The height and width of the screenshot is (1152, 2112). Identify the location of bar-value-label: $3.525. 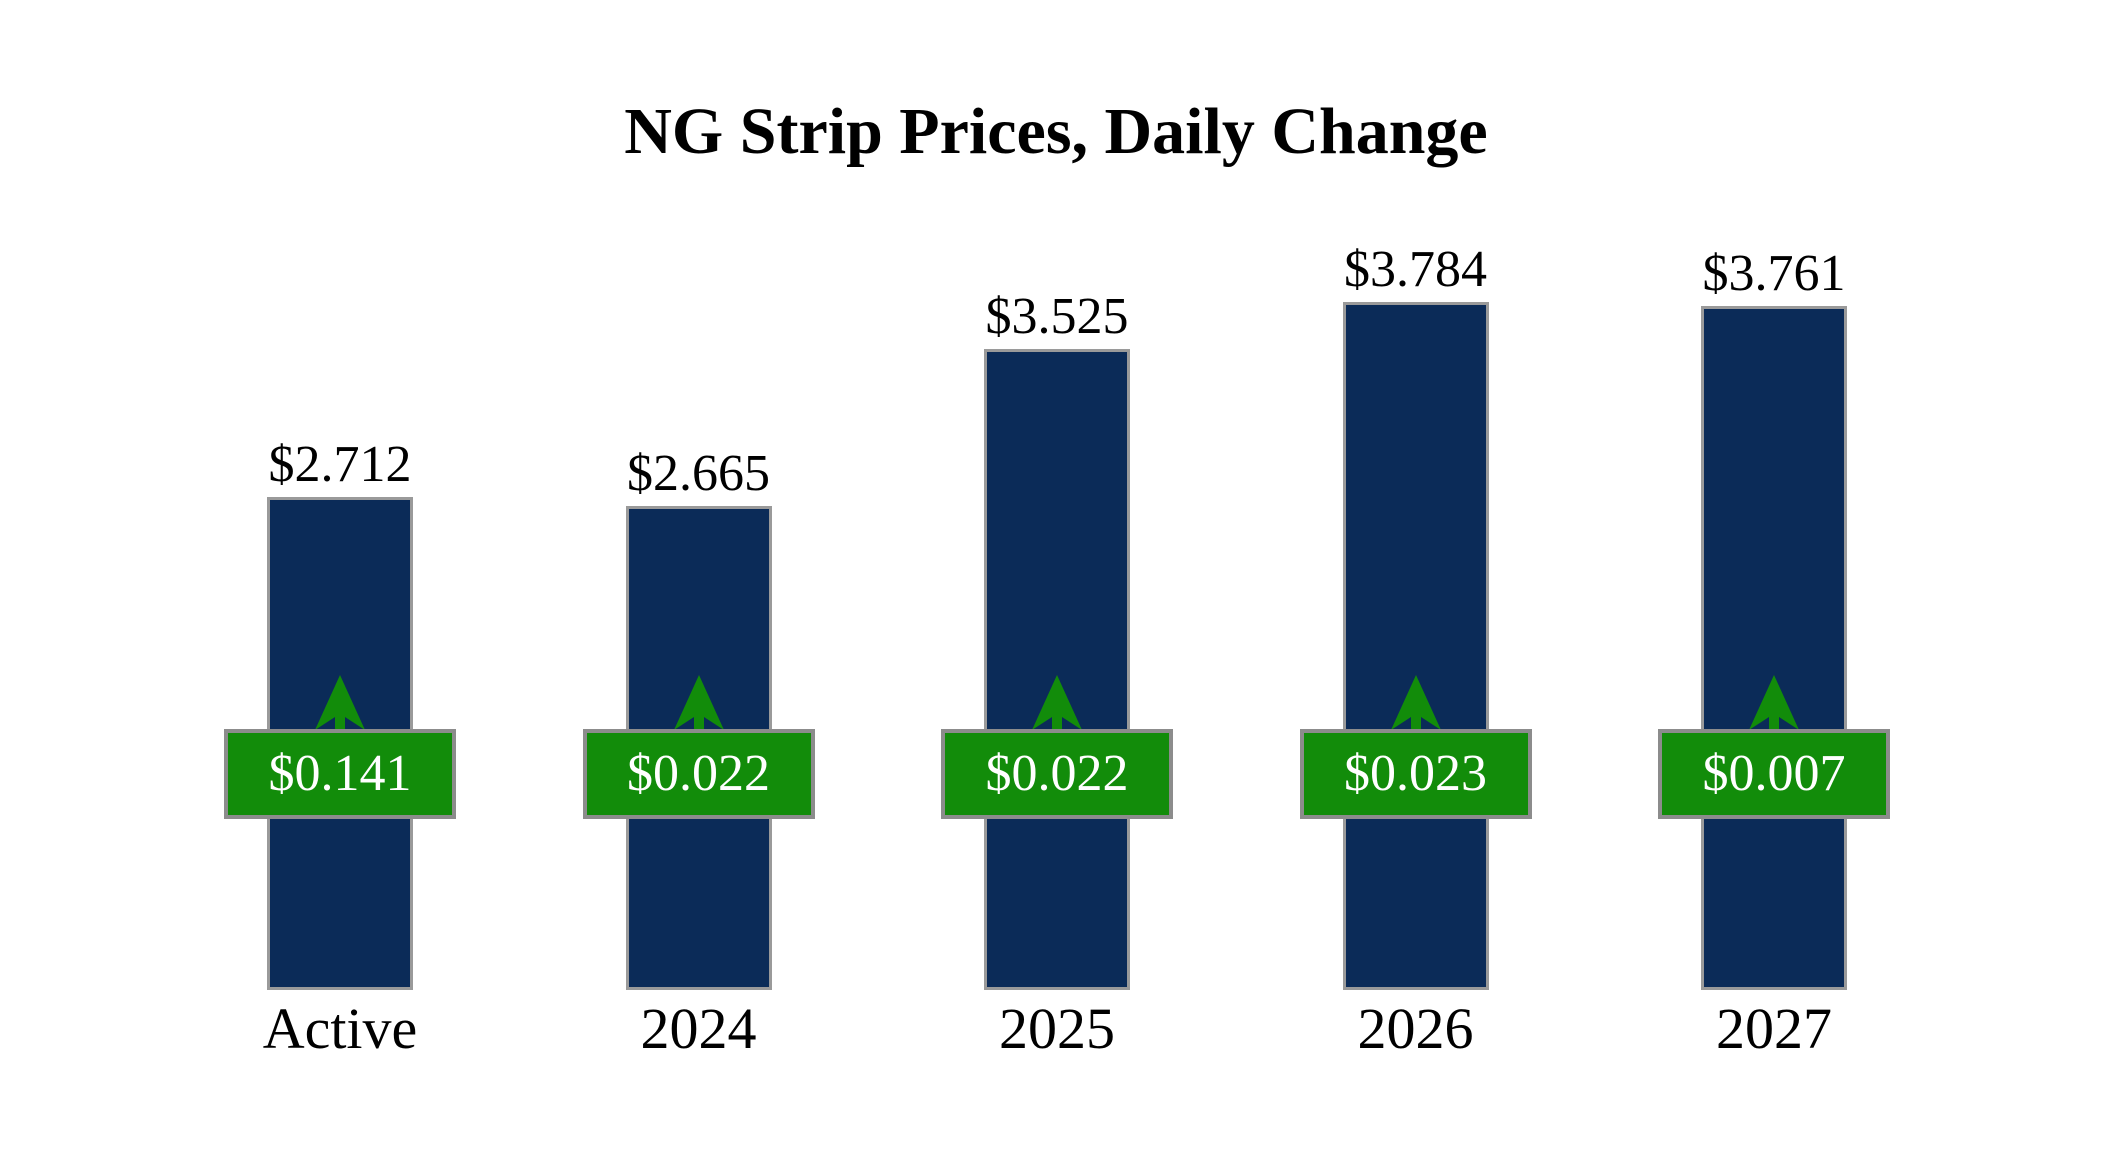
(1057, 316).